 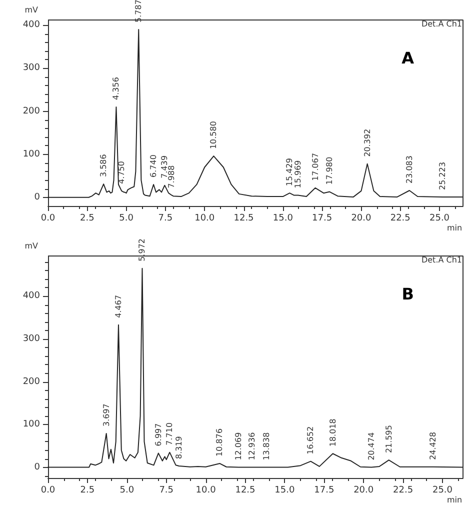 What do you see at coordinates (213, 135) in the screenshot?
I see `annotation: 10.580` at bounding box center [213, 135].